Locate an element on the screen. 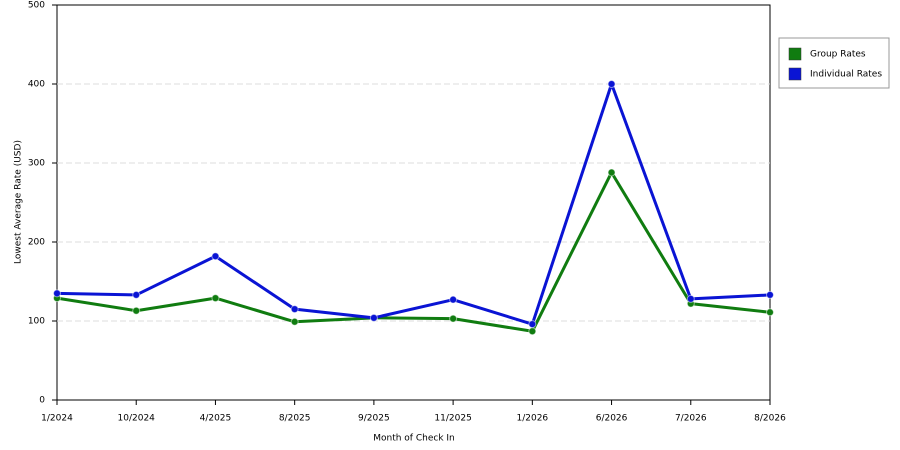 The image size is (900, 450). x-tick-label: 6/2026 is located at coordinates (612, 419).